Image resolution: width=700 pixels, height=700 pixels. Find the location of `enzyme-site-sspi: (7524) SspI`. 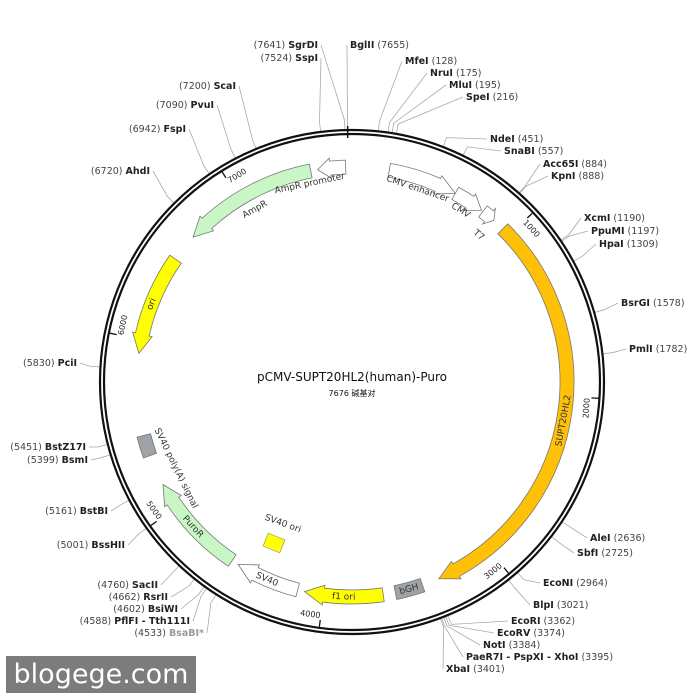

enzyme-site-sspi: (7524) SspI is located at coordinates (291, 92).